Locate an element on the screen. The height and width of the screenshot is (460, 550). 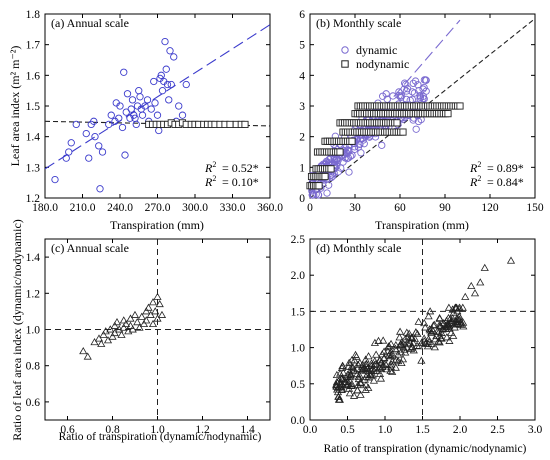
x-tick-label: 270.0 is located at coordinates (158, 208).